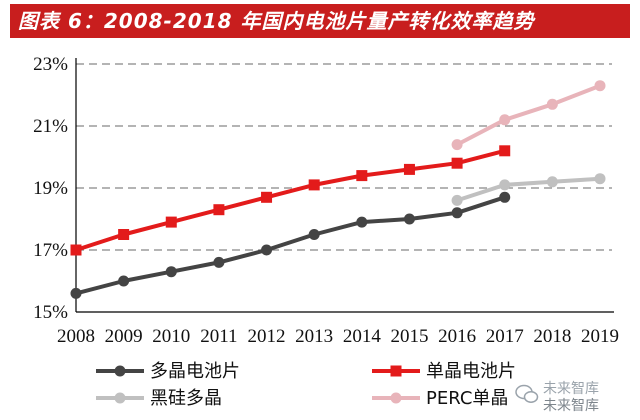 This screenshot has width=640, height=420. Describe the element at coordinates (571, 406) in the screenshot. I see `watermark-line-2: 未来智库` at that location.